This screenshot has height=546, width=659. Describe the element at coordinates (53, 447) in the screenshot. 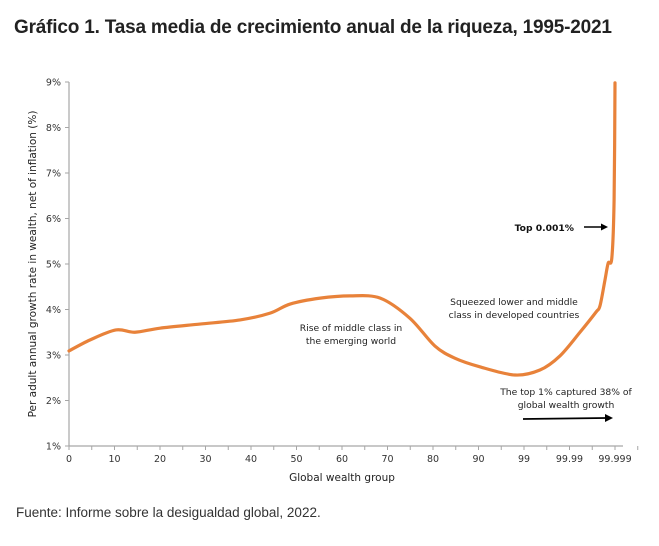

I see `y-tick-label: 1%` at that location.